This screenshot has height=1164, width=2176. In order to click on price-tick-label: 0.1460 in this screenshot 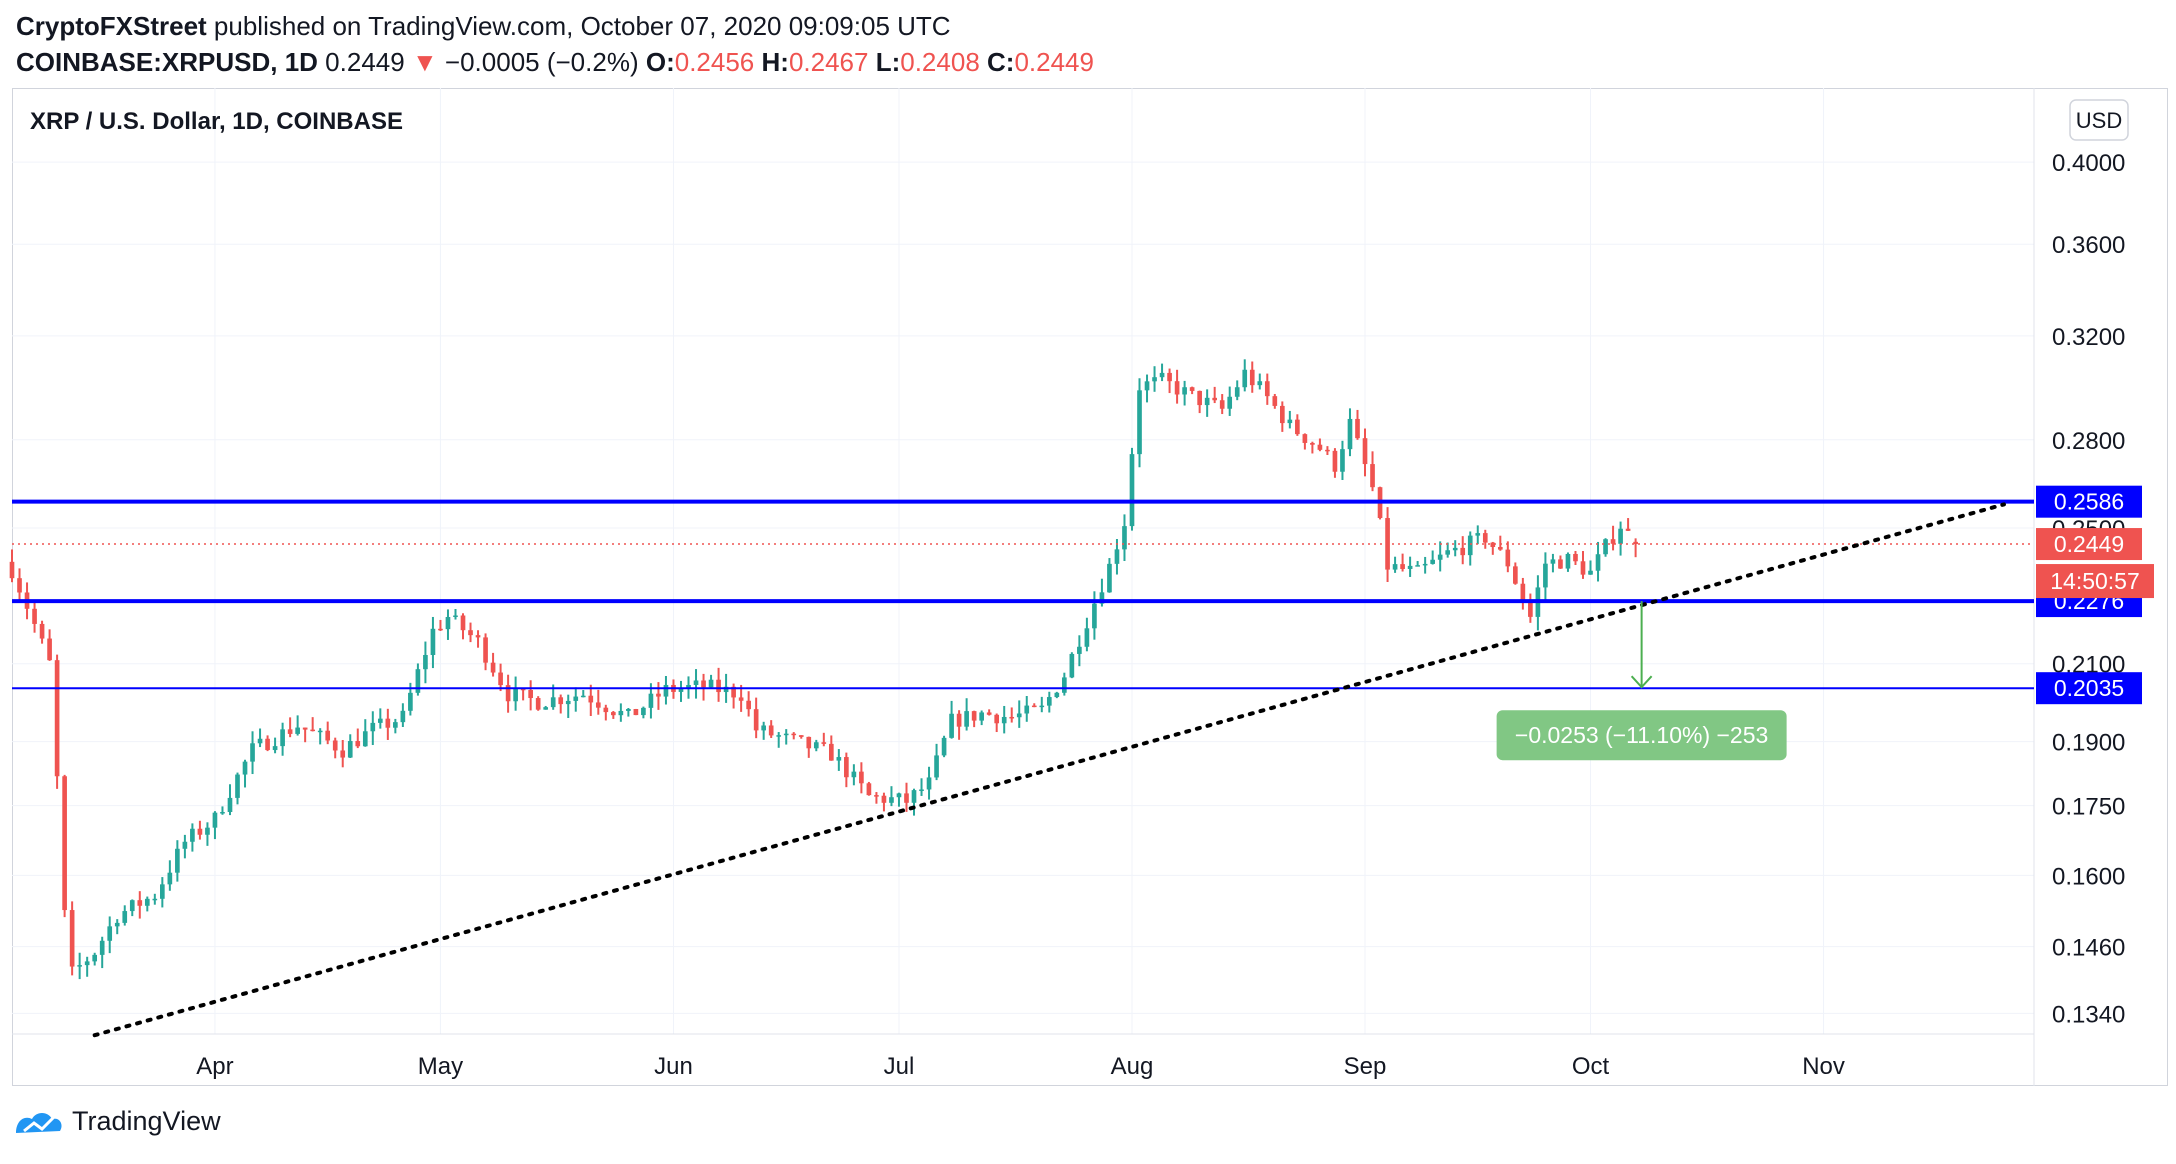, I will do `click(2088, 948)`.